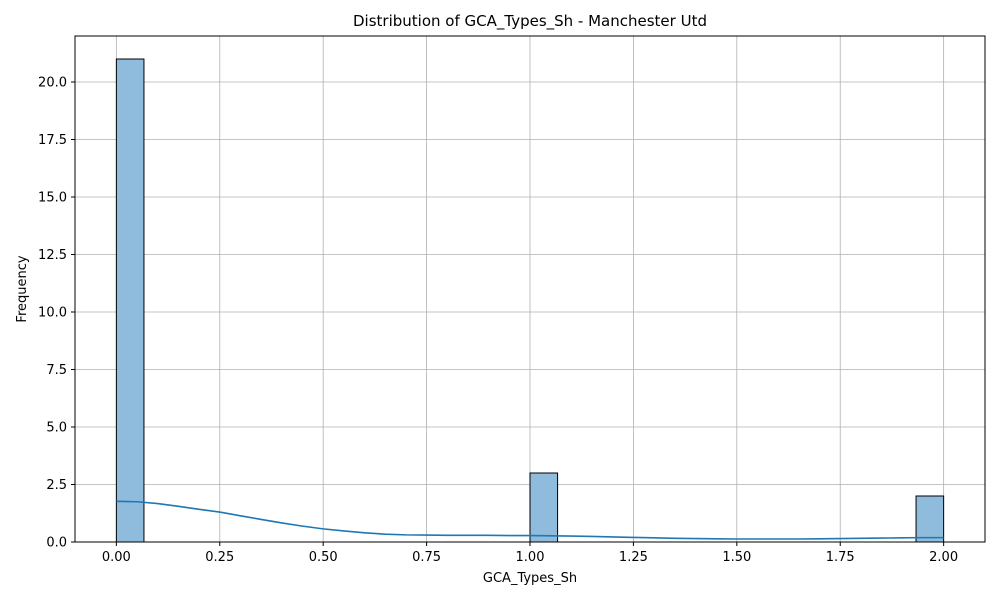 This screenshot has width=1000, height=600. I want to click on x-tick-label: 0.25, so click(219, 557).